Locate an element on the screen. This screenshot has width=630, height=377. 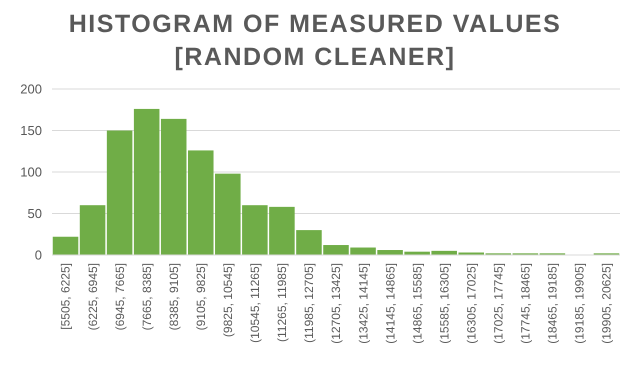
y-tick-label: 50 is located at coordinates (35, 214).